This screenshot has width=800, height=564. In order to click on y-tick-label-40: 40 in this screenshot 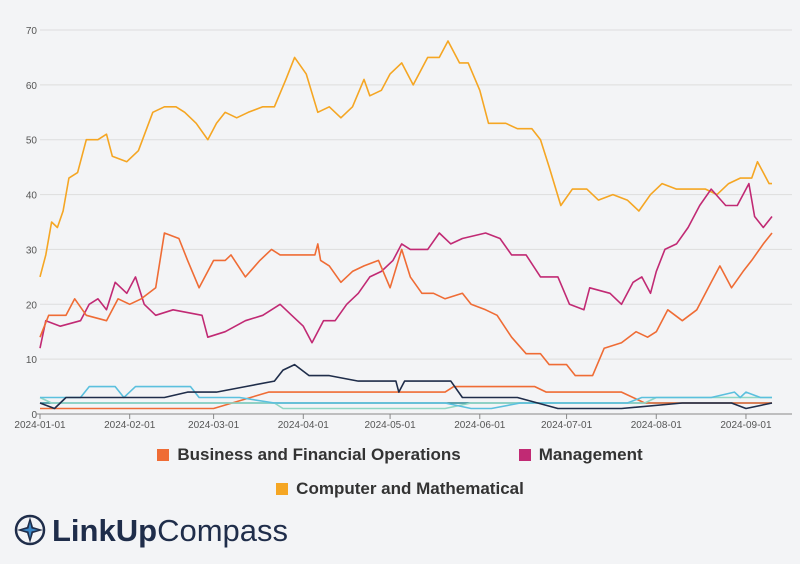, I will do `click(32, 196)`.